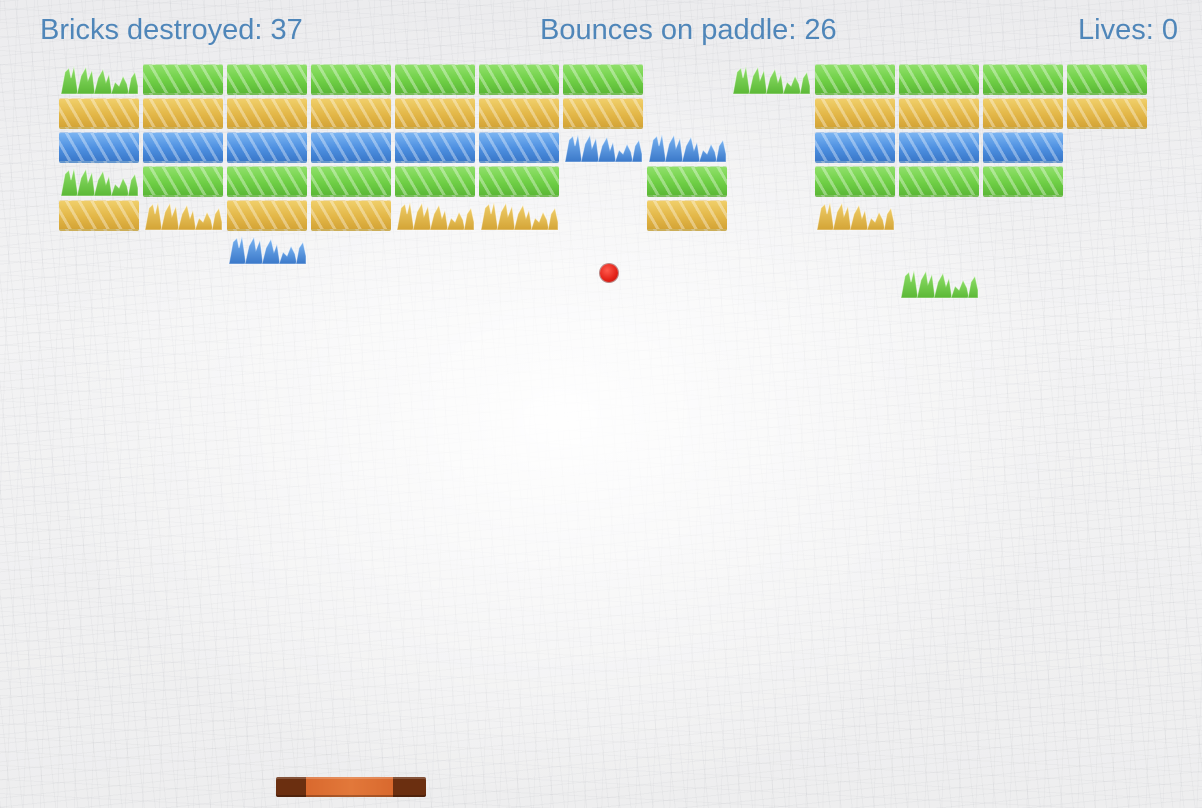  Describe the element at coordinates (351, 787) in the screenshot. I see `paddle` at that location.